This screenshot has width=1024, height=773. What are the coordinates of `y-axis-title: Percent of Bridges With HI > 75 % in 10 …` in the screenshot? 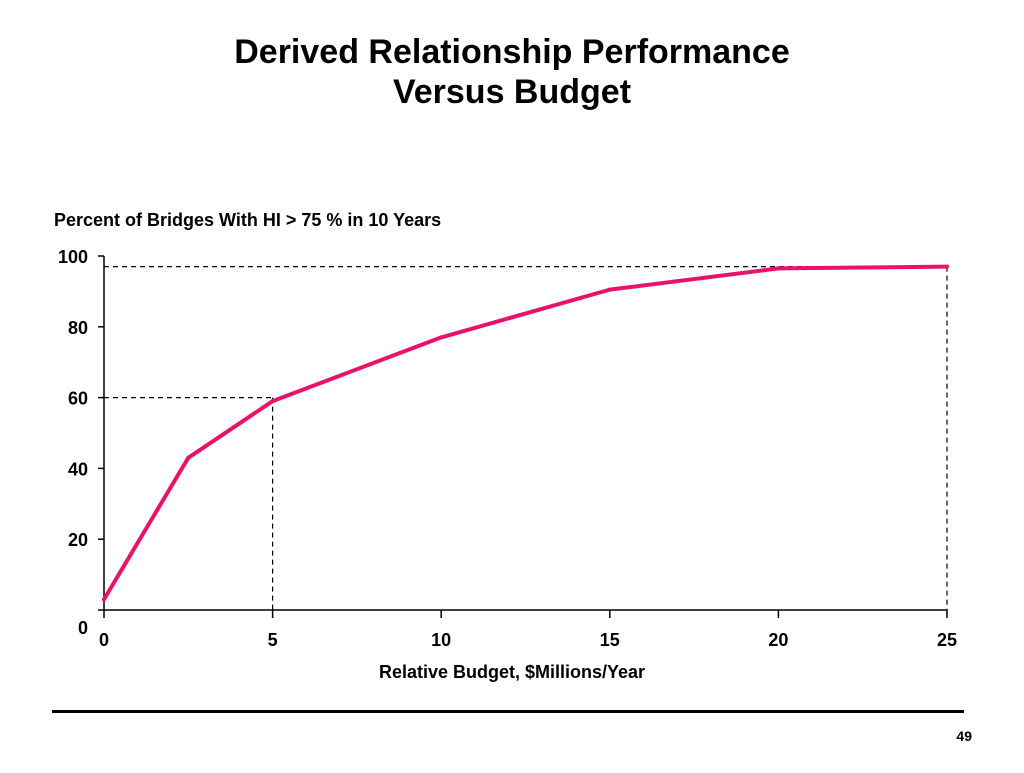 It's located at (247, 220).